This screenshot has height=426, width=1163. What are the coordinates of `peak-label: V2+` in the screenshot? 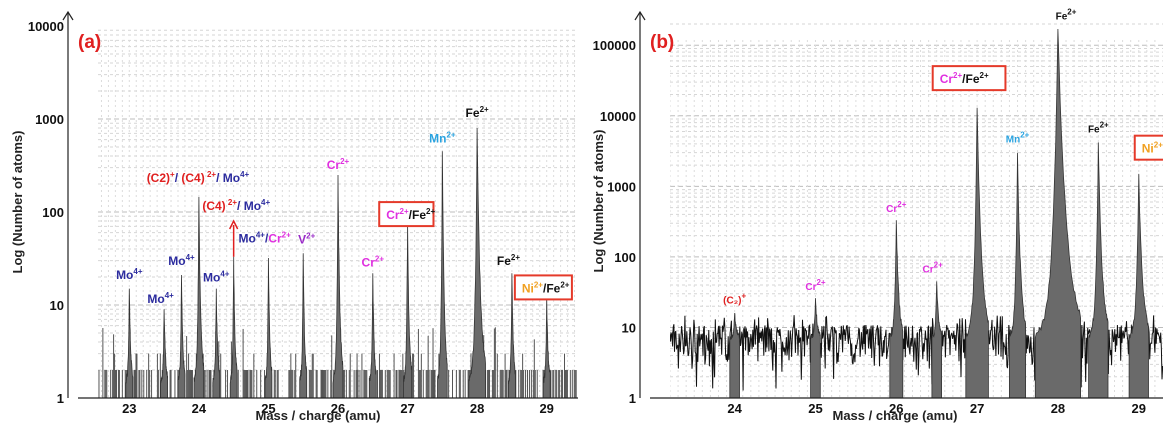 It's located at (306, 238).